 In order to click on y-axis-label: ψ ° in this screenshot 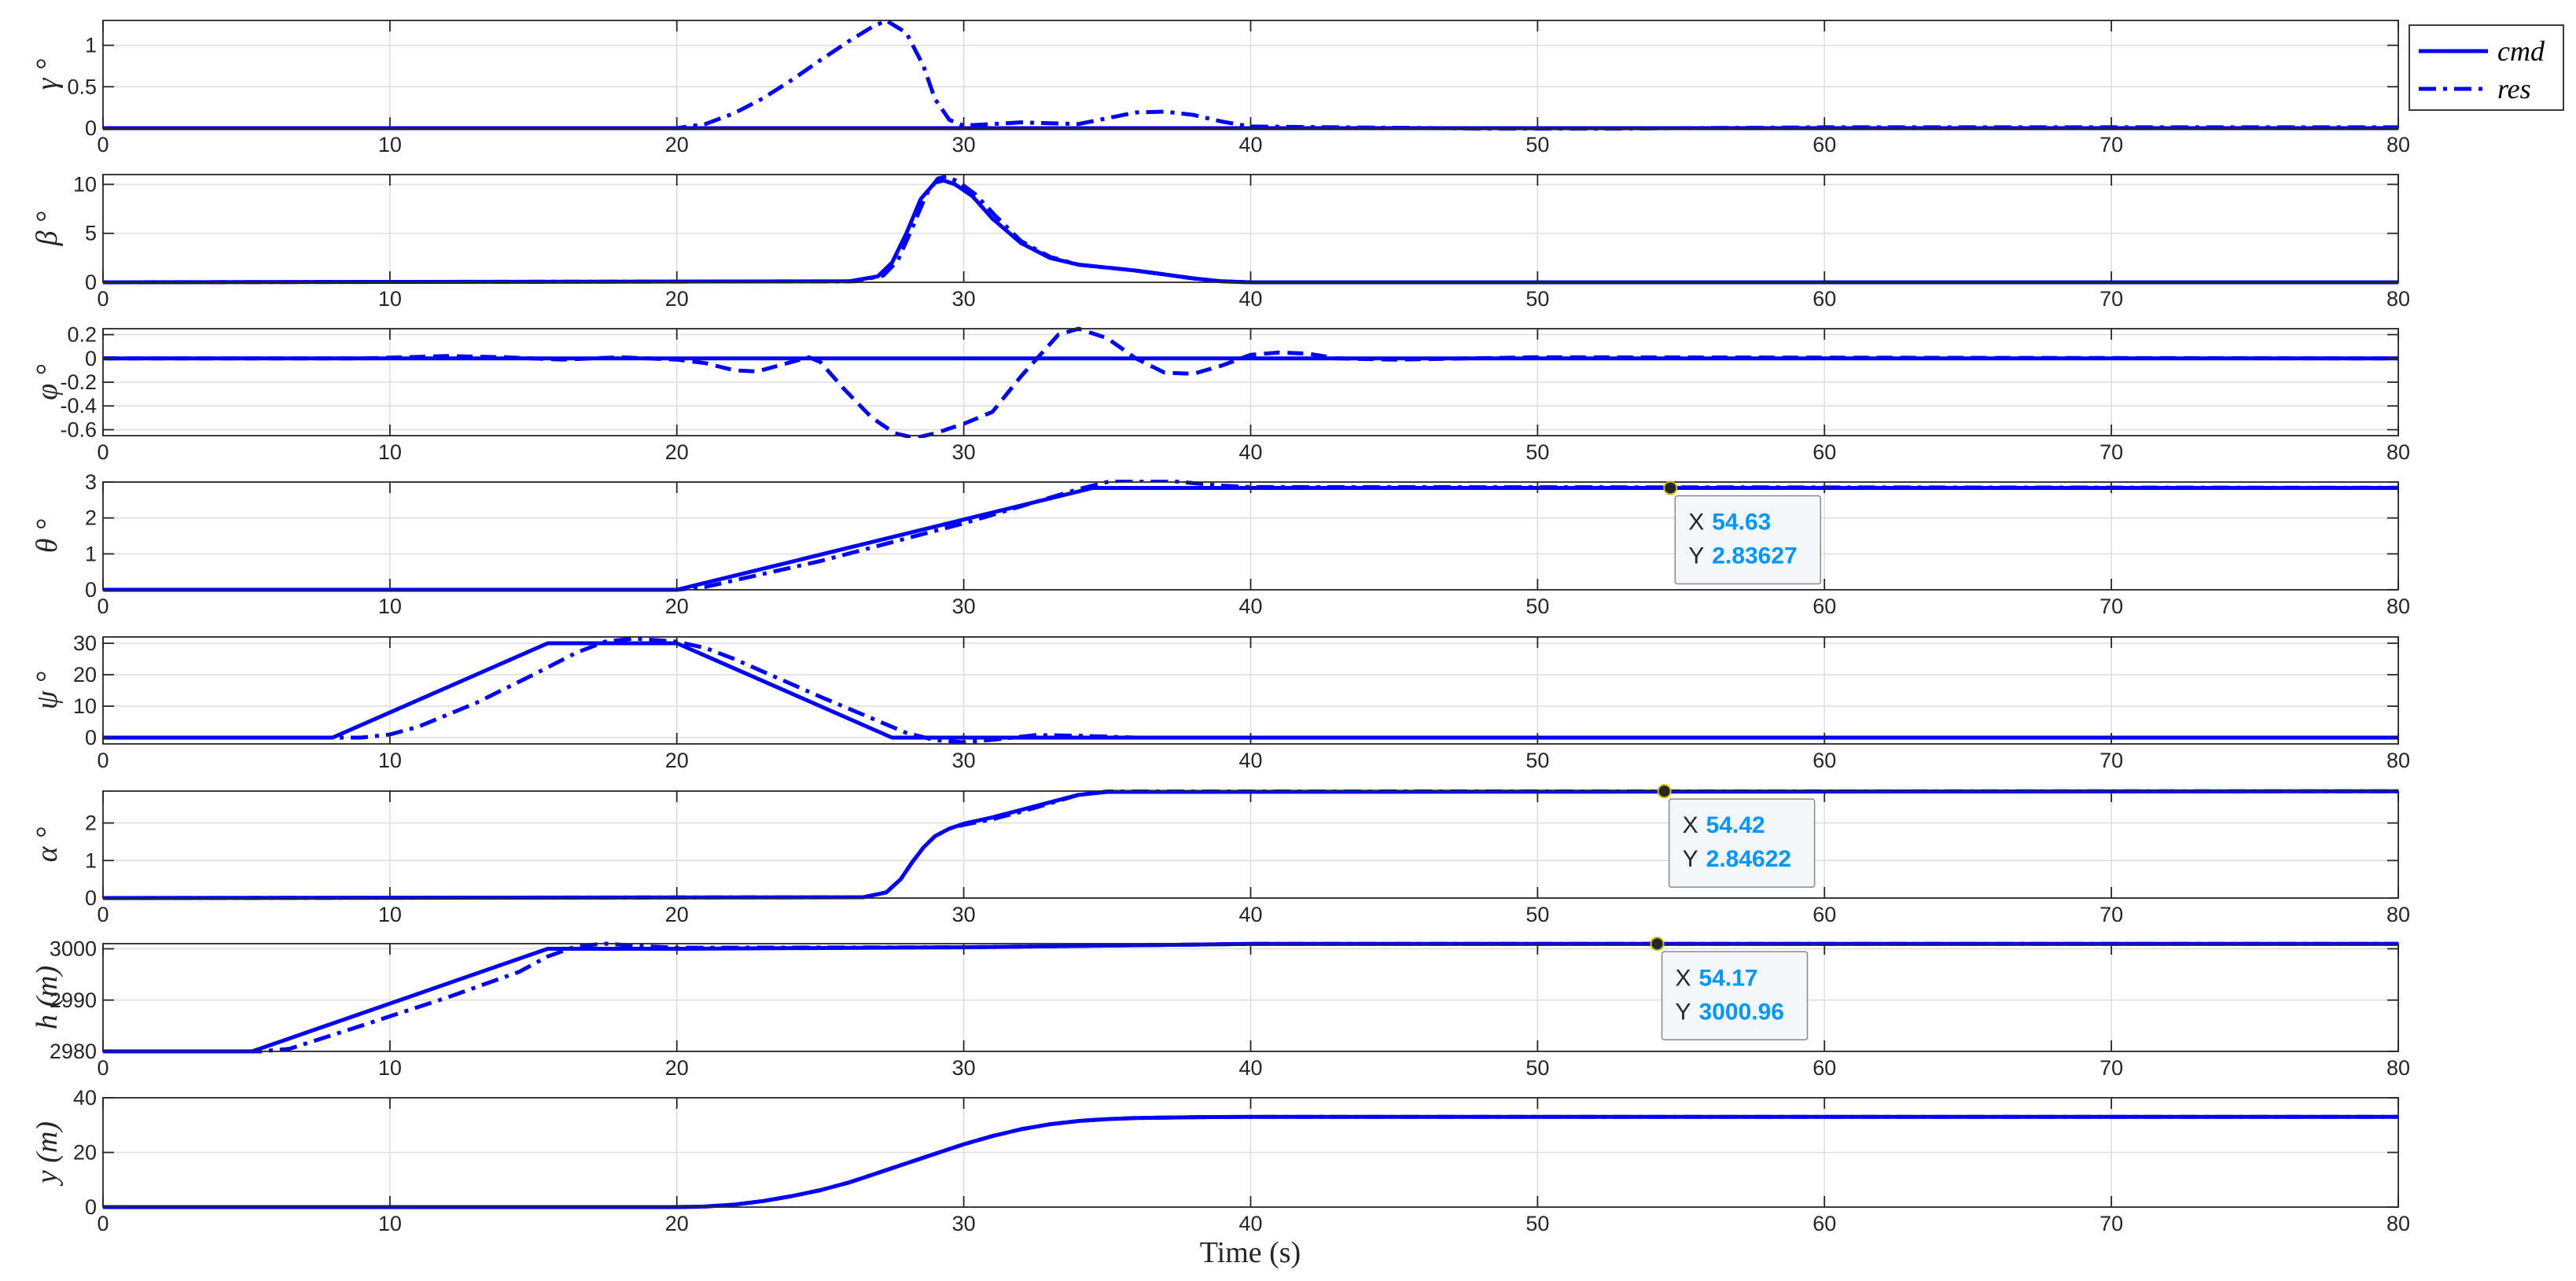, I will do `click(47, 690)`.